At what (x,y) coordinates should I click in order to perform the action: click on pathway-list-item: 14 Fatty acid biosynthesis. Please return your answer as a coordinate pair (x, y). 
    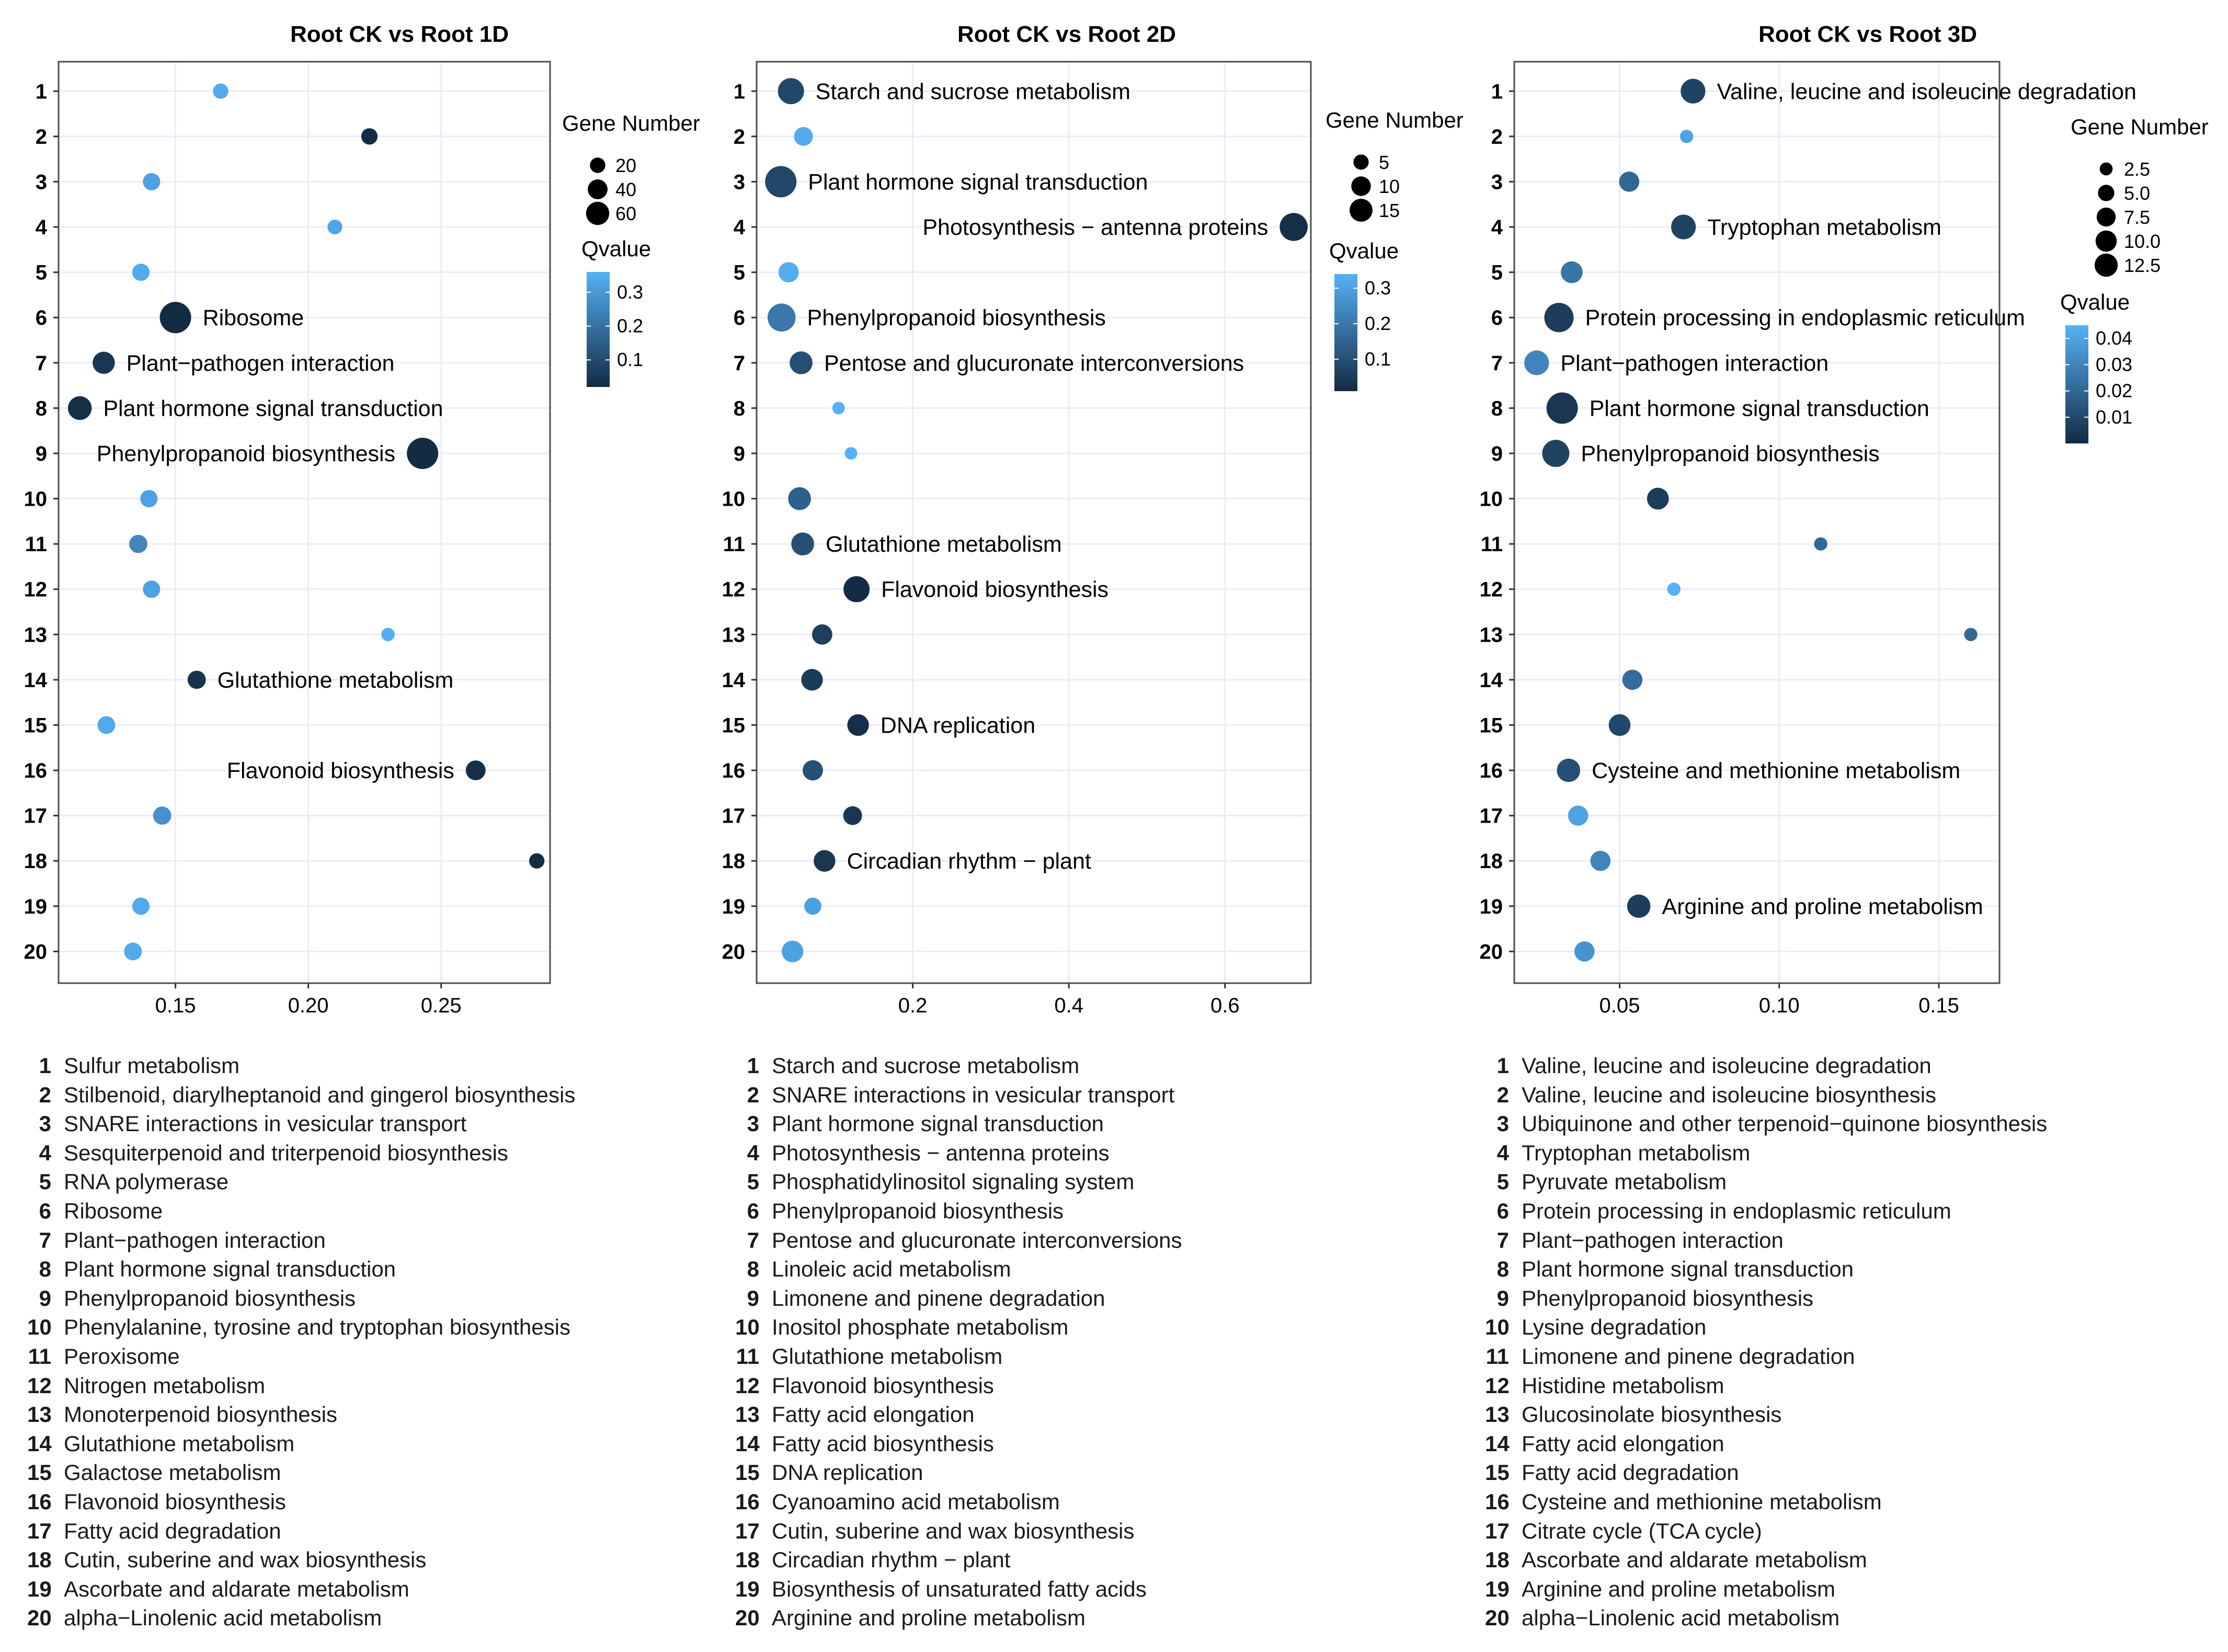
    Looking at the image, I should click on (958, 1444).